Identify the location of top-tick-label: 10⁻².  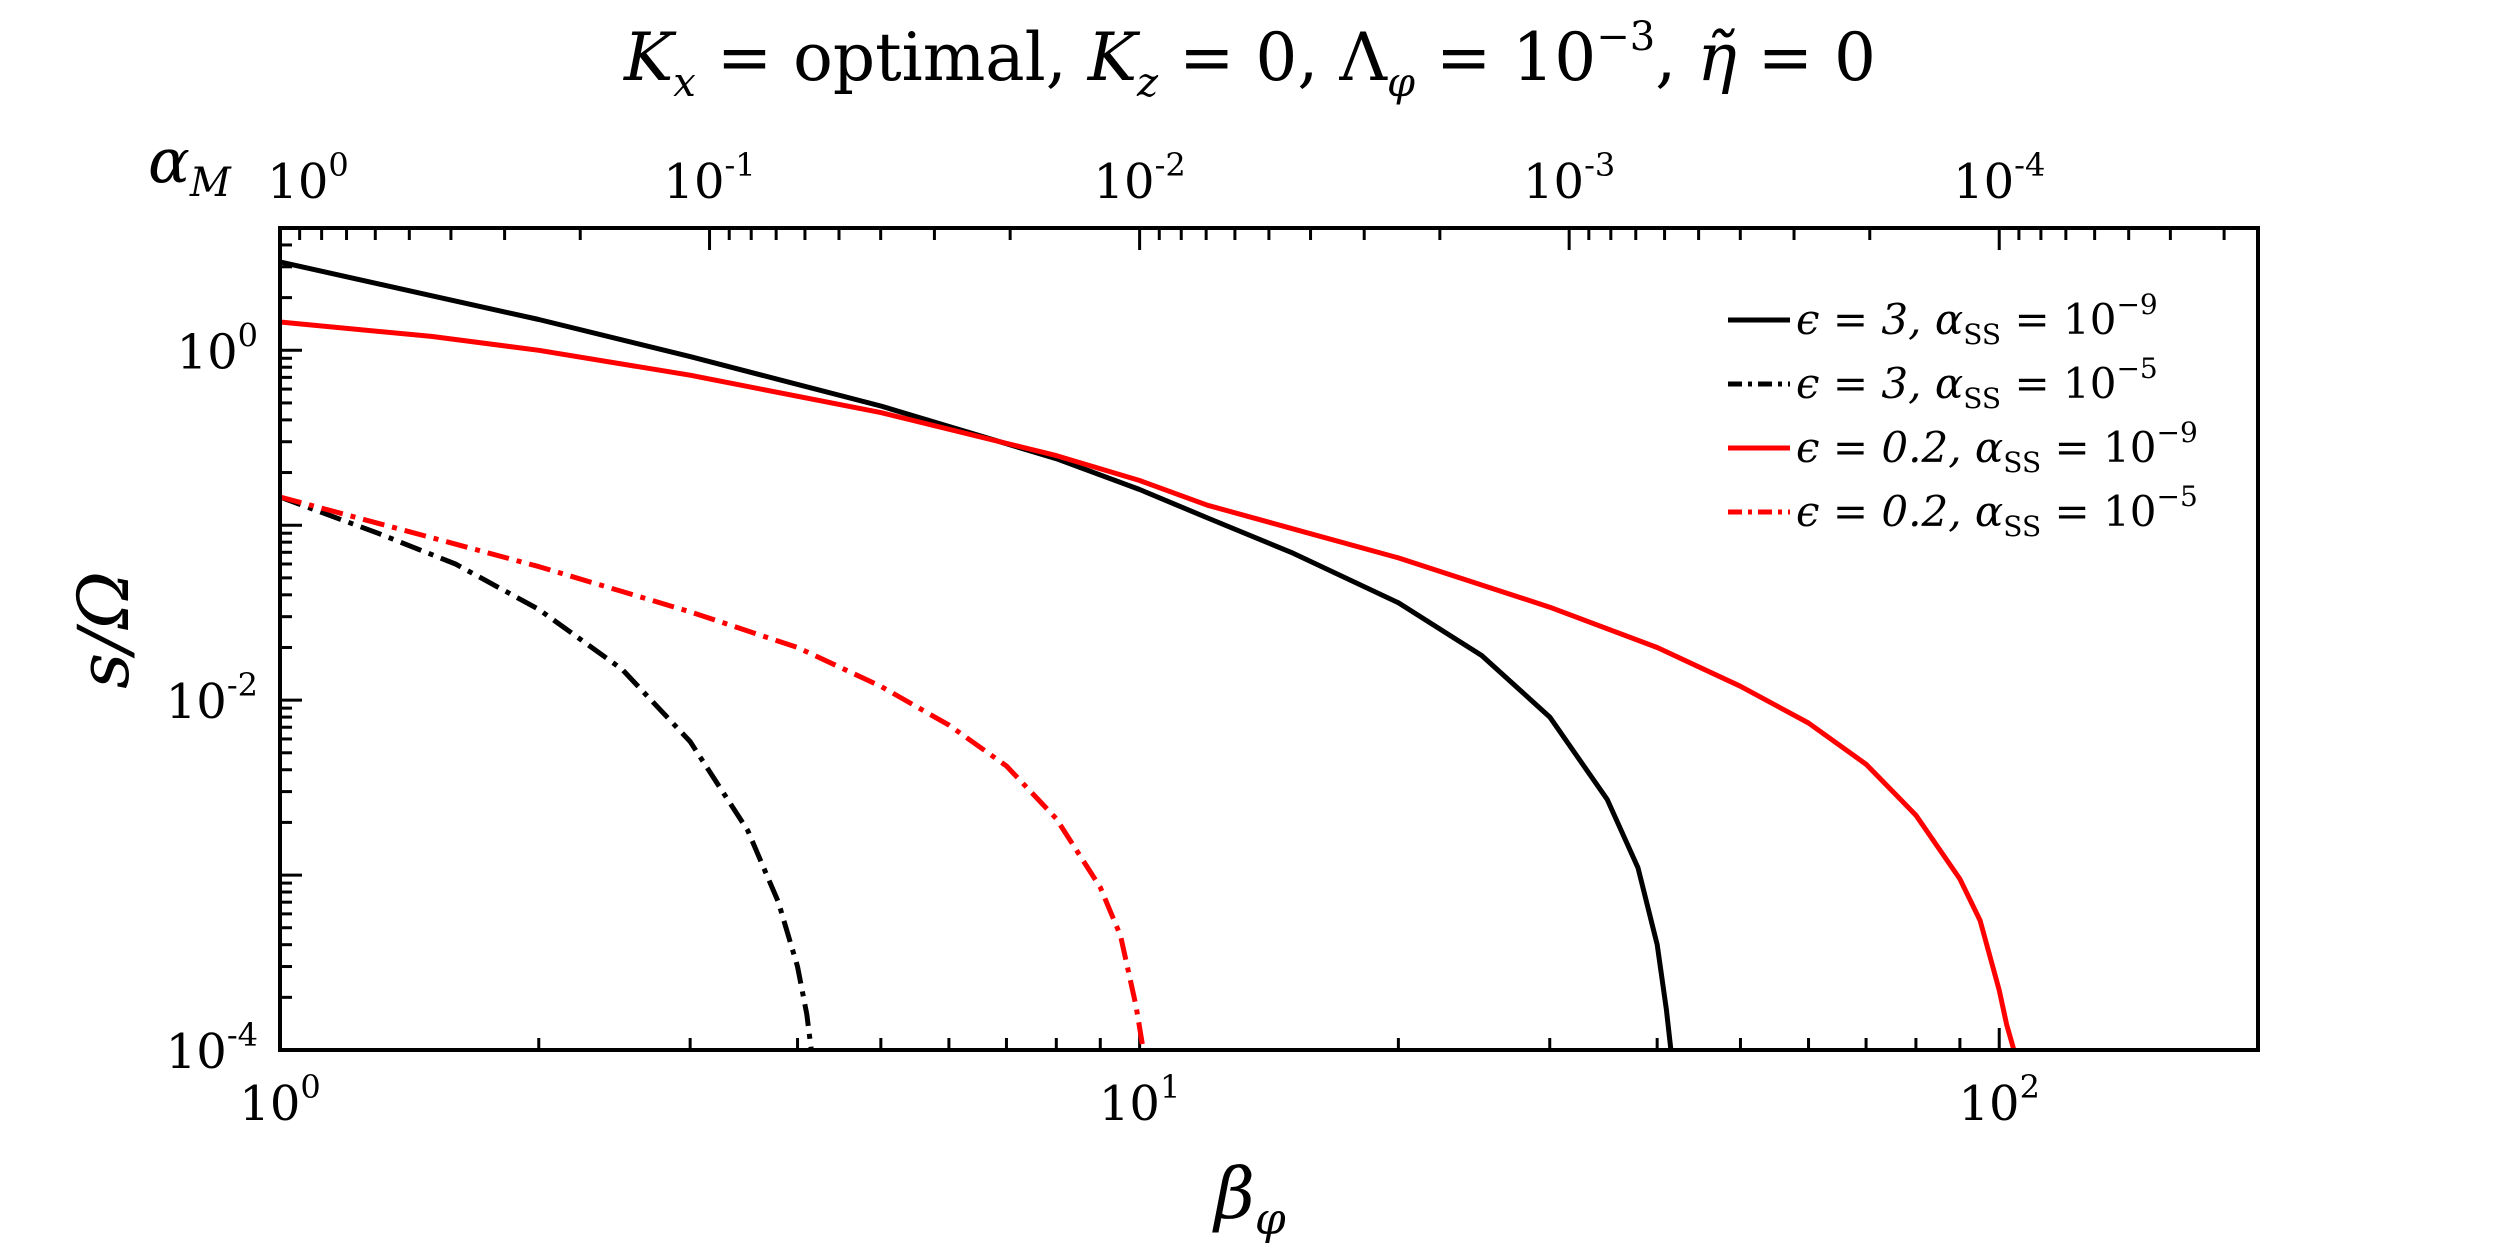
(1139, 178).